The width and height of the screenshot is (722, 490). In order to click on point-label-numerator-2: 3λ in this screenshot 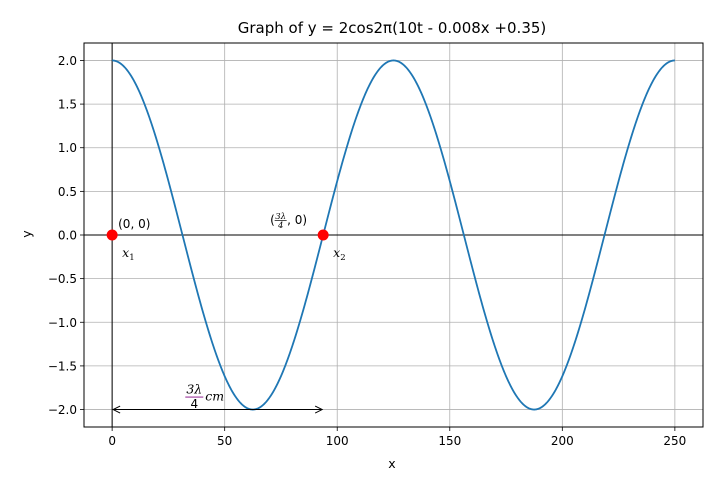, I will do `click(280, 217)`.